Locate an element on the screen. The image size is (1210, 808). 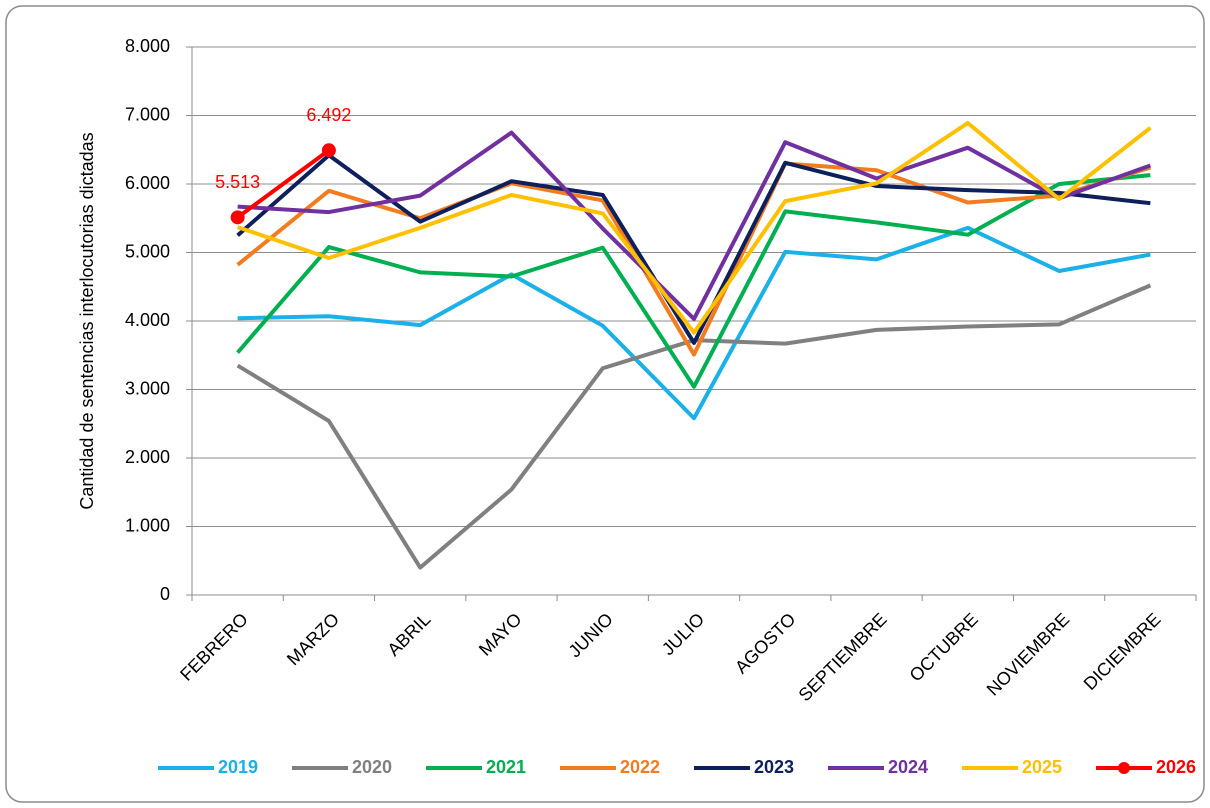
y-tick-label: 4.000 is located at coordinates (147, 320).